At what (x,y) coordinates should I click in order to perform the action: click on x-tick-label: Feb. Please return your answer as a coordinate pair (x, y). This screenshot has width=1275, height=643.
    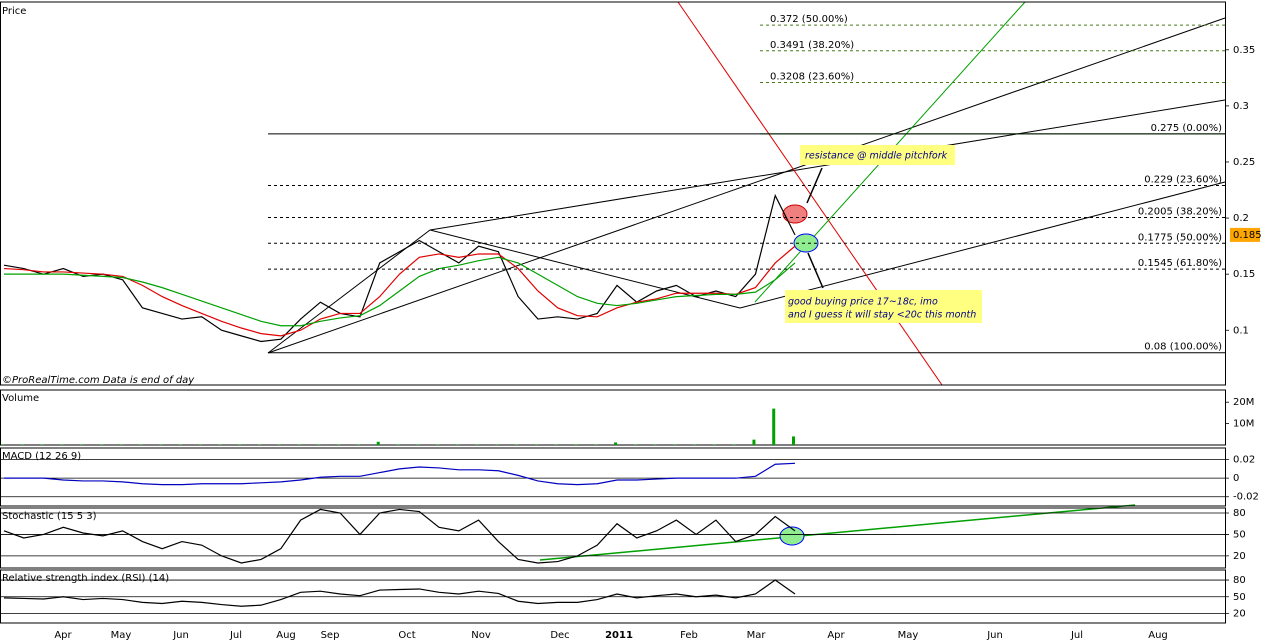
    Looking at the image, I should click on (689, 635).